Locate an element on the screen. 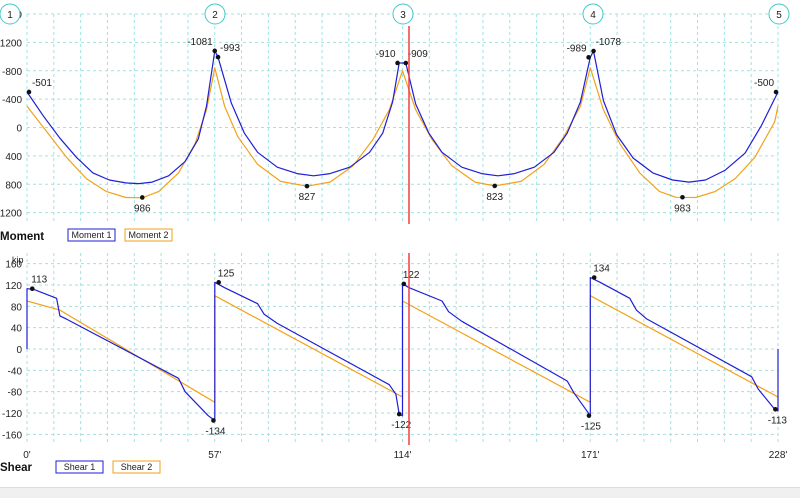 Image resolution: width=800 pixels, height=498 pixels. y-axis-unit: kip is located at coordinates (18, 260).